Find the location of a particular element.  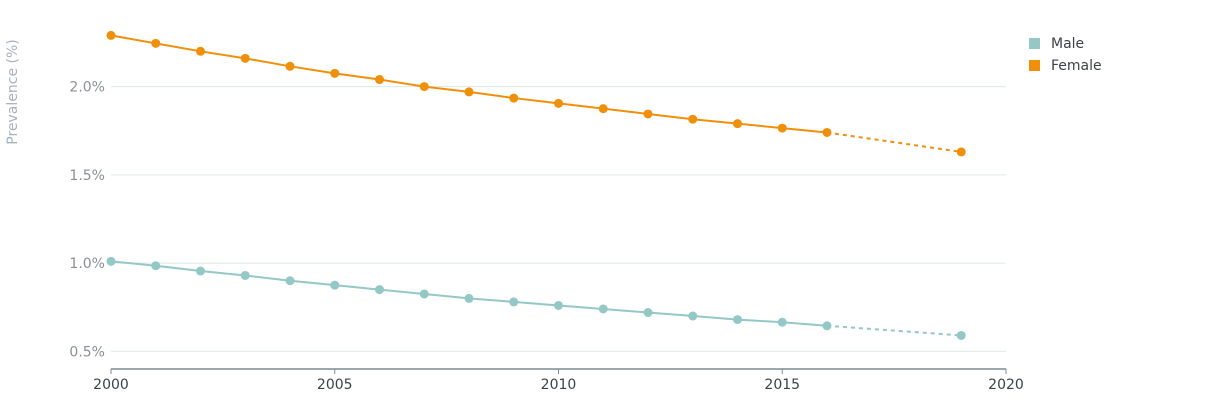

y-axis-title: Prevalence (%) is located at coordinates (13, 92).